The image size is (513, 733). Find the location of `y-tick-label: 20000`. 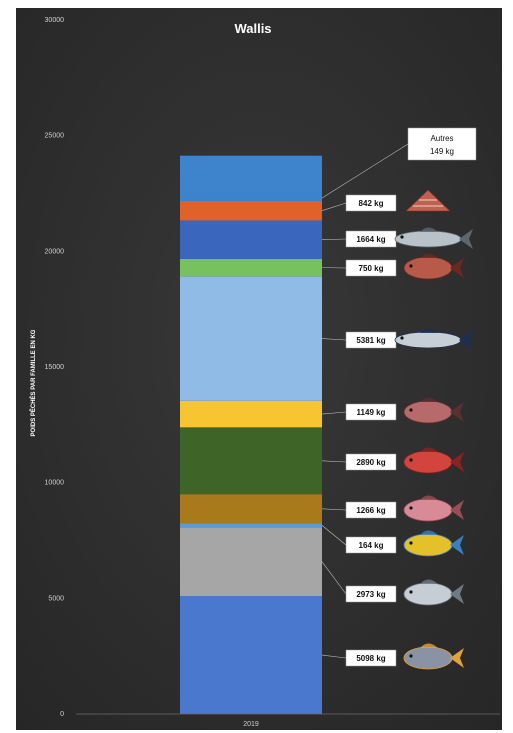

y-tick-label: 20000 is located at coordinates (55, 251).